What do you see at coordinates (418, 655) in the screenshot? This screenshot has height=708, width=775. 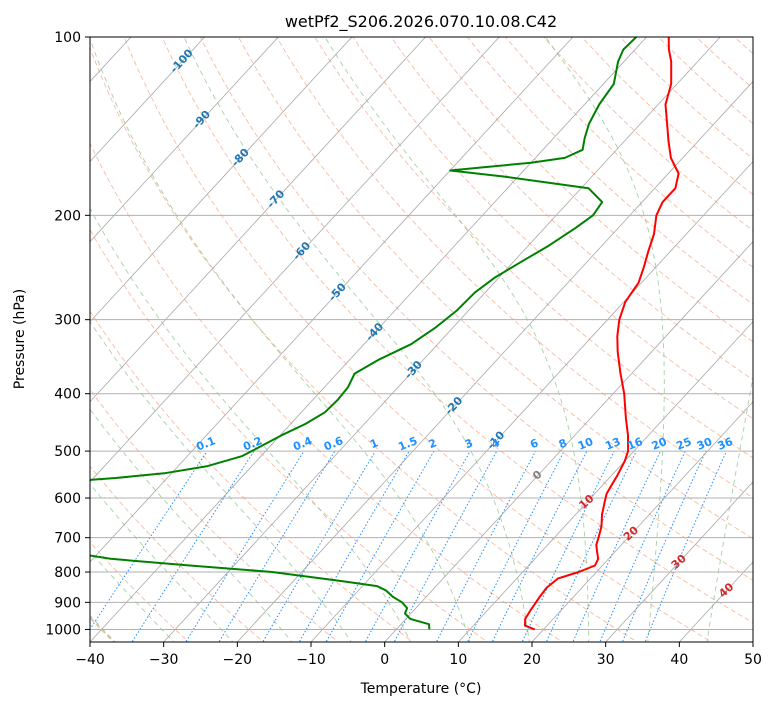 I see `x-axis-ticks: −40 −30 −20 −10 0 10 20 30 40 50` at bounding box center [418, 655].